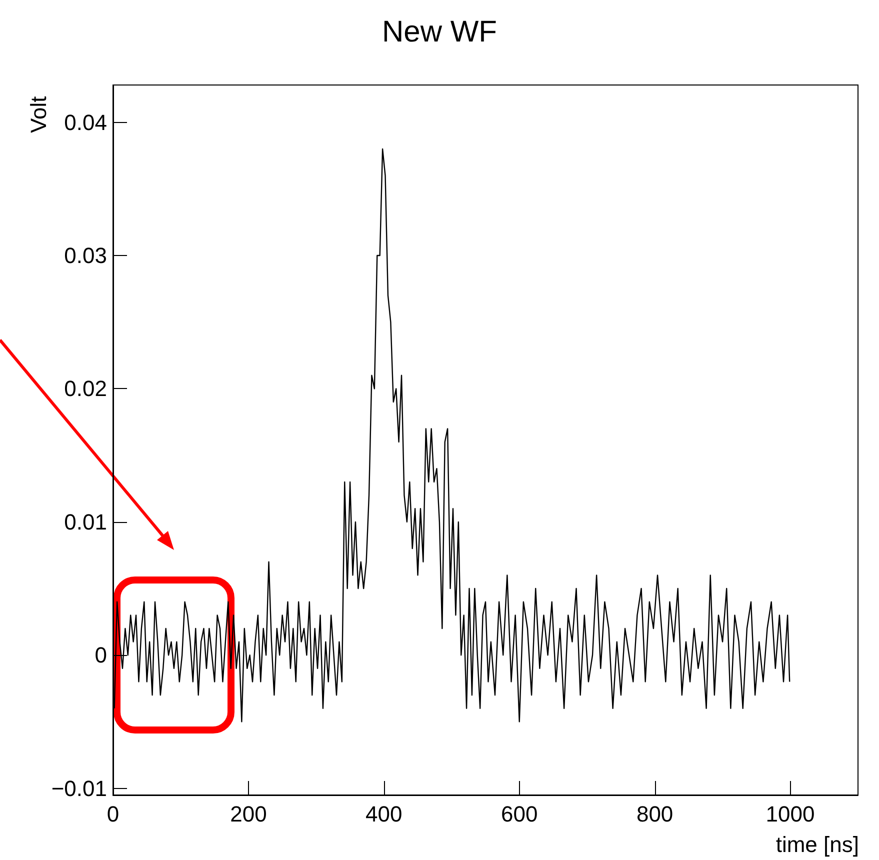 Image resolution: width=879 pixels, height=860 pixels. Describe the element at coordinates (655, 814) in the screenshot. I see `x-tick-label: 800` at that location.